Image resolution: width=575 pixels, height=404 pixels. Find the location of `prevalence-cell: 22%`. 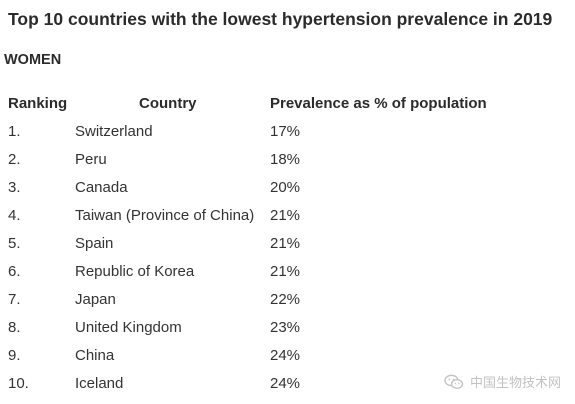

prevalence-cell: 22% is located at coordinates (285, 299).